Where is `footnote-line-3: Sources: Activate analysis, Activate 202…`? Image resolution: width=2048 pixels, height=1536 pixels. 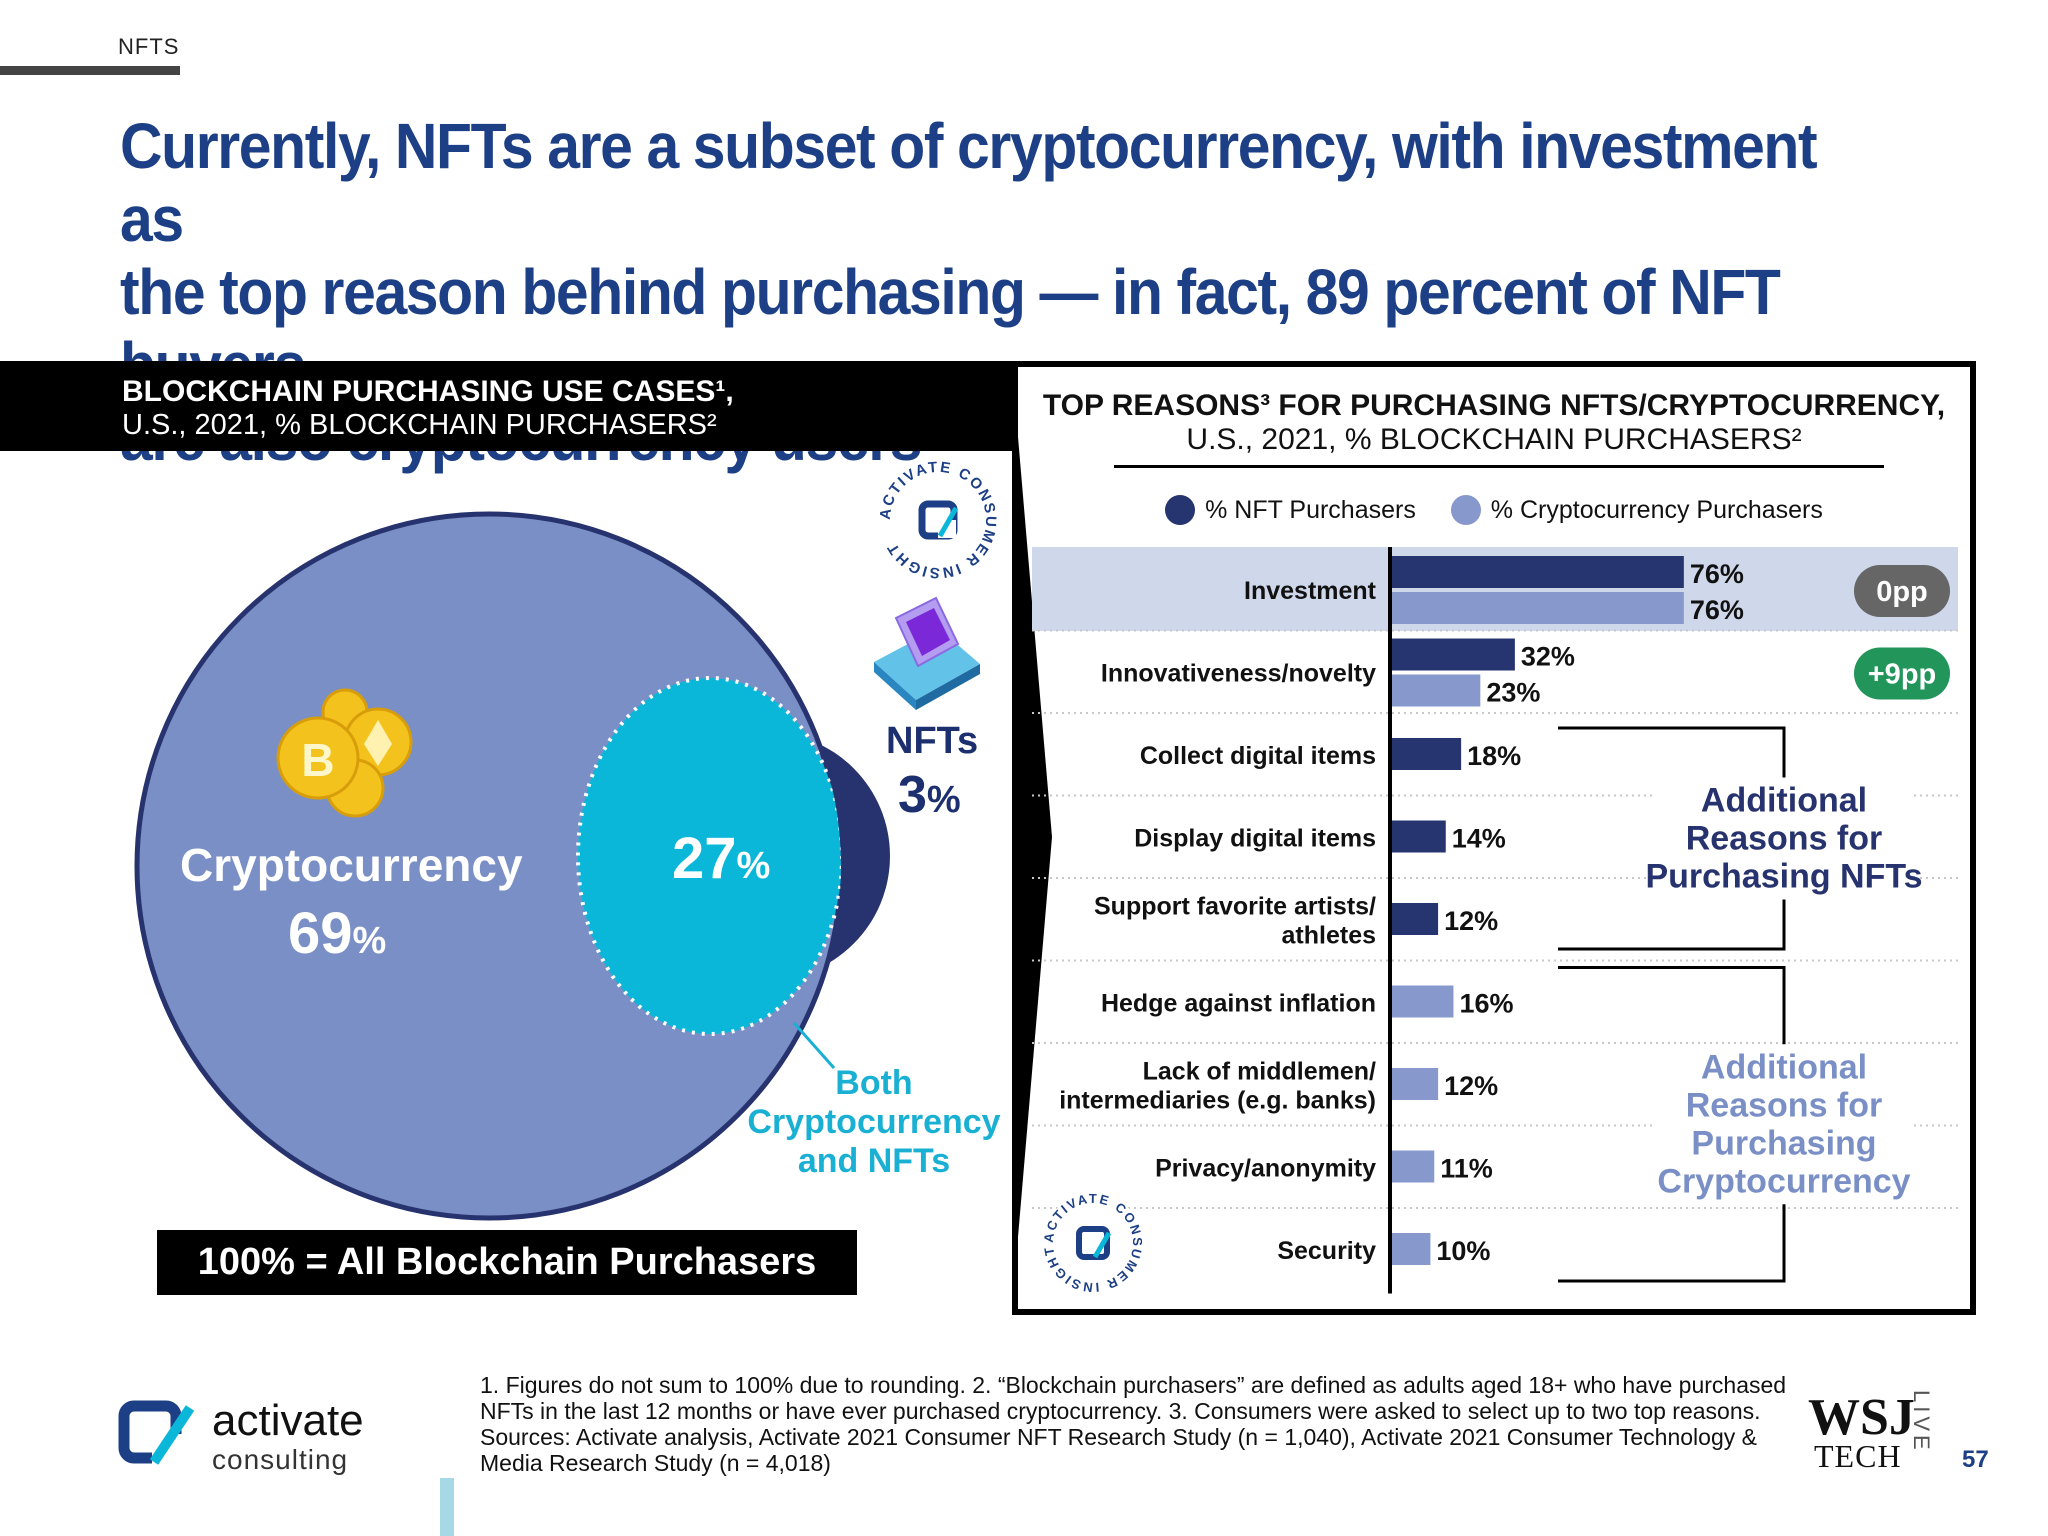 footnote-line-3: Sources: Activate analysis, Activate 202… is located at coordinates (1118, 1437).